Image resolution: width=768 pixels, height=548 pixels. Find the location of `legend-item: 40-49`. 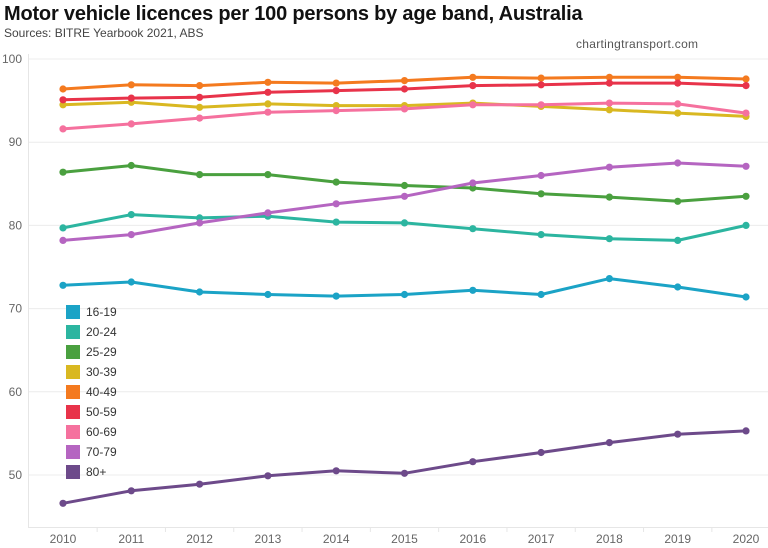

legend-item: 40-49 is located at coordinates (91, 392).